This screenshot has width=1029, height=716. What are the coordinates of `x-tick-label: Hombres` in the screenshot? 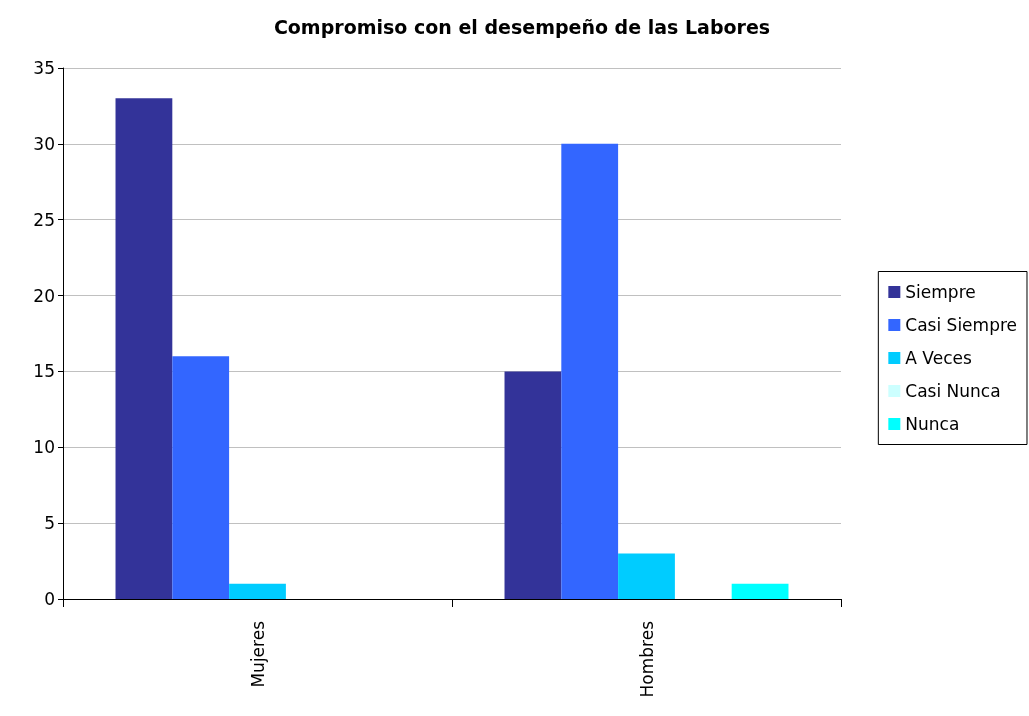 It's located at (646, 659).